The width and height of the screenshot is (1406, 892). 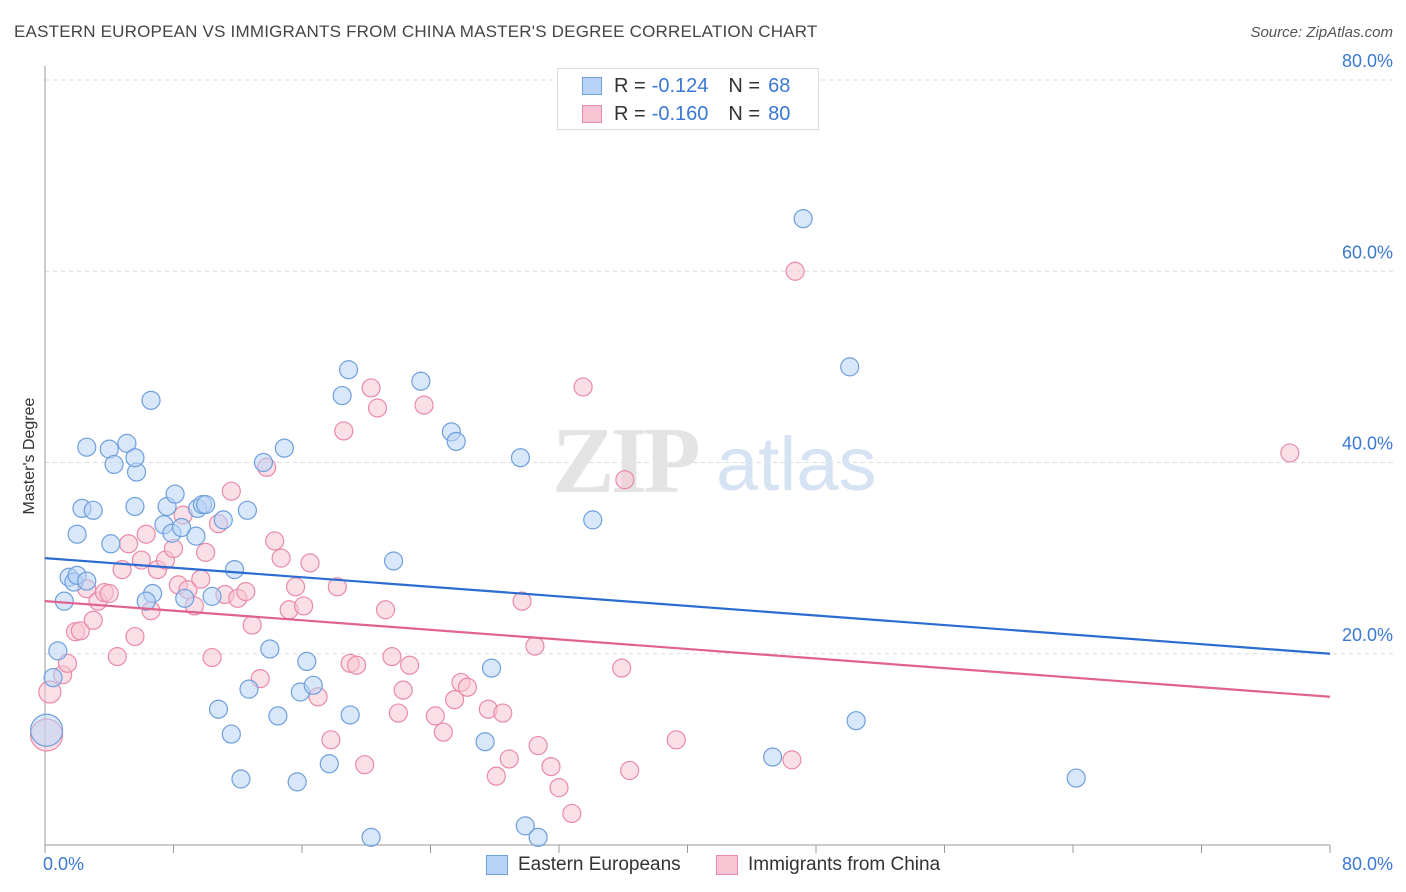 What do you see at coordinates (727, 865) in the screenshot?
I see `bottom-legend-swatch-pink` at bounding box center [727, 865].